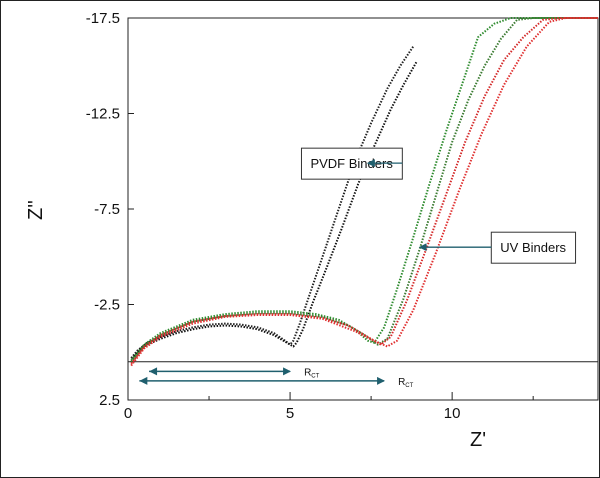 Image resolution: width=600 pixels, height=478 pixels. I want to click on rct-markers: RCT RCT, so click(276, 378).